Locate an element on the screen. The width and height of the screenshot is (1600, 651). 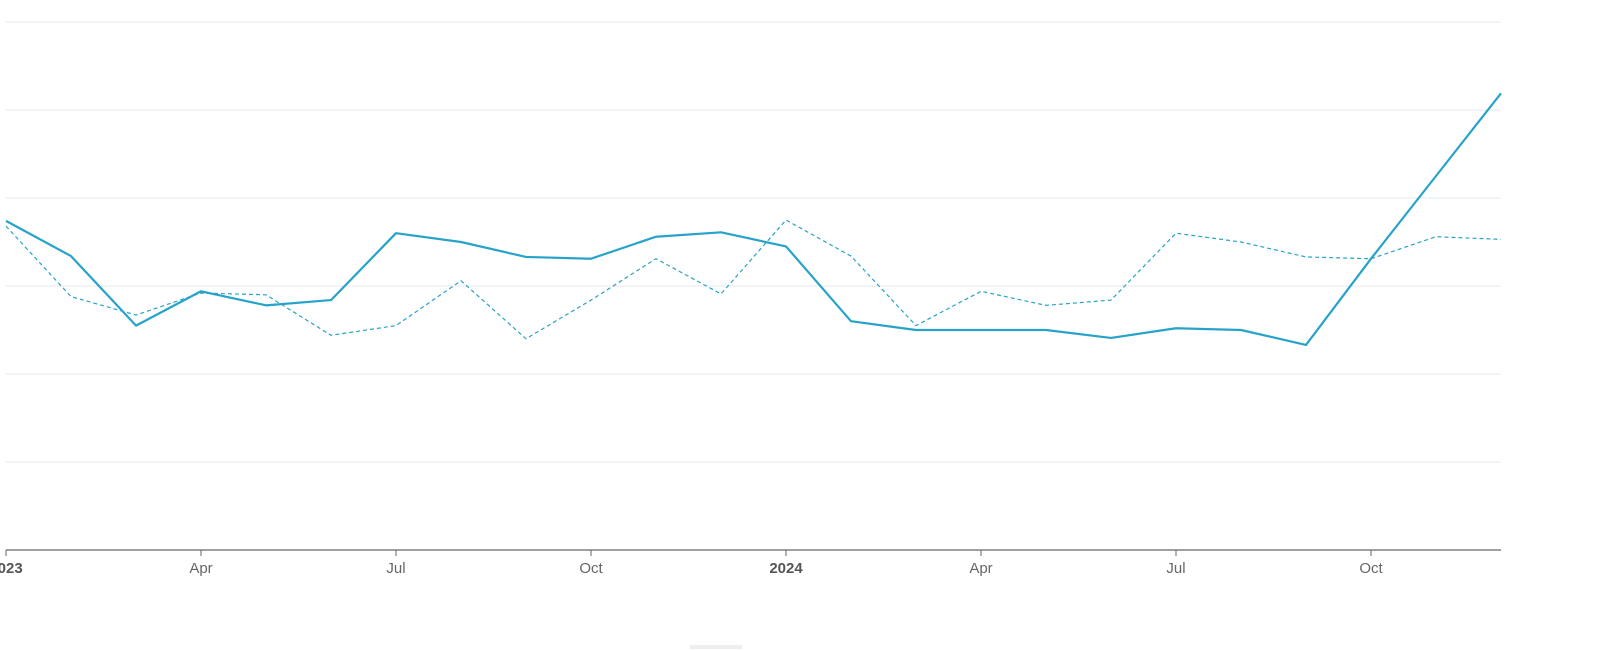
x-tick-label: 2023 is located at coordinates (11, 568).